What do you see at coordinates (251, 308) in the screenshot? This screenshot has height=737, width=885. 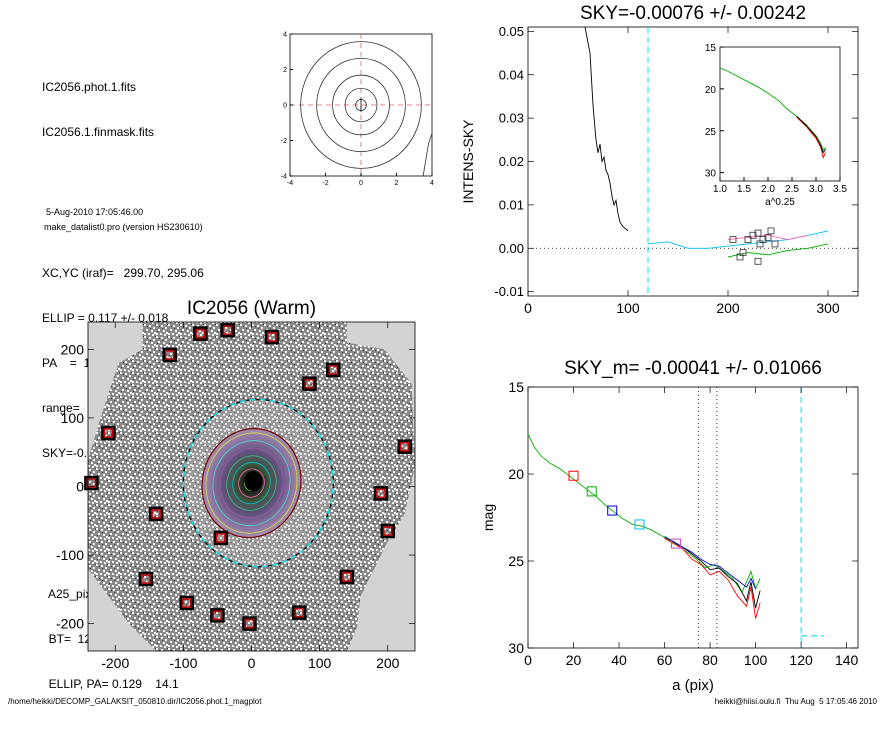 I see `galaxy-plot-title: IC2056 (Warm)` at bounding box center [251, 308].